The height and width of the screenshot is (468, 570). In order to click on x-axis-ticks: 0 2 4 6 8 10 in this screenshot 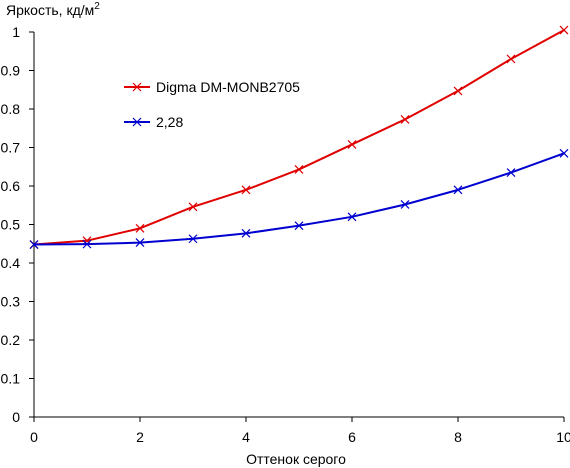, I will do `click(300, 431)`.